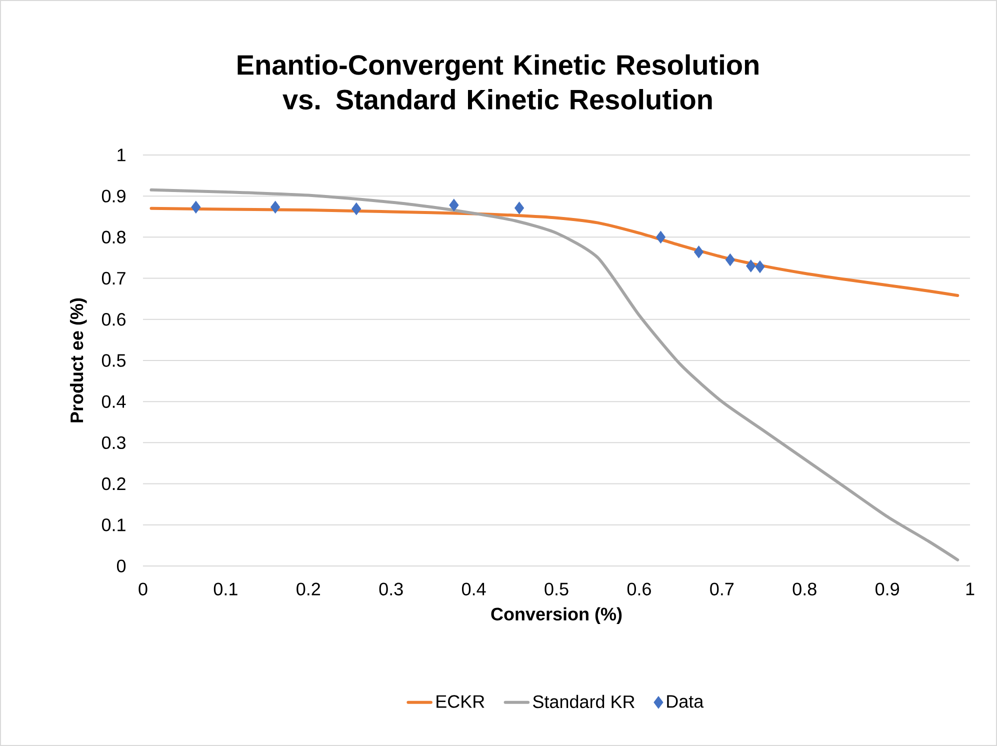 The width and height of the screenshot is (997, 746). Describe the element at coordinates (114, 237) in the screenshot. I see `y-tick-label: 0.8` at that location.